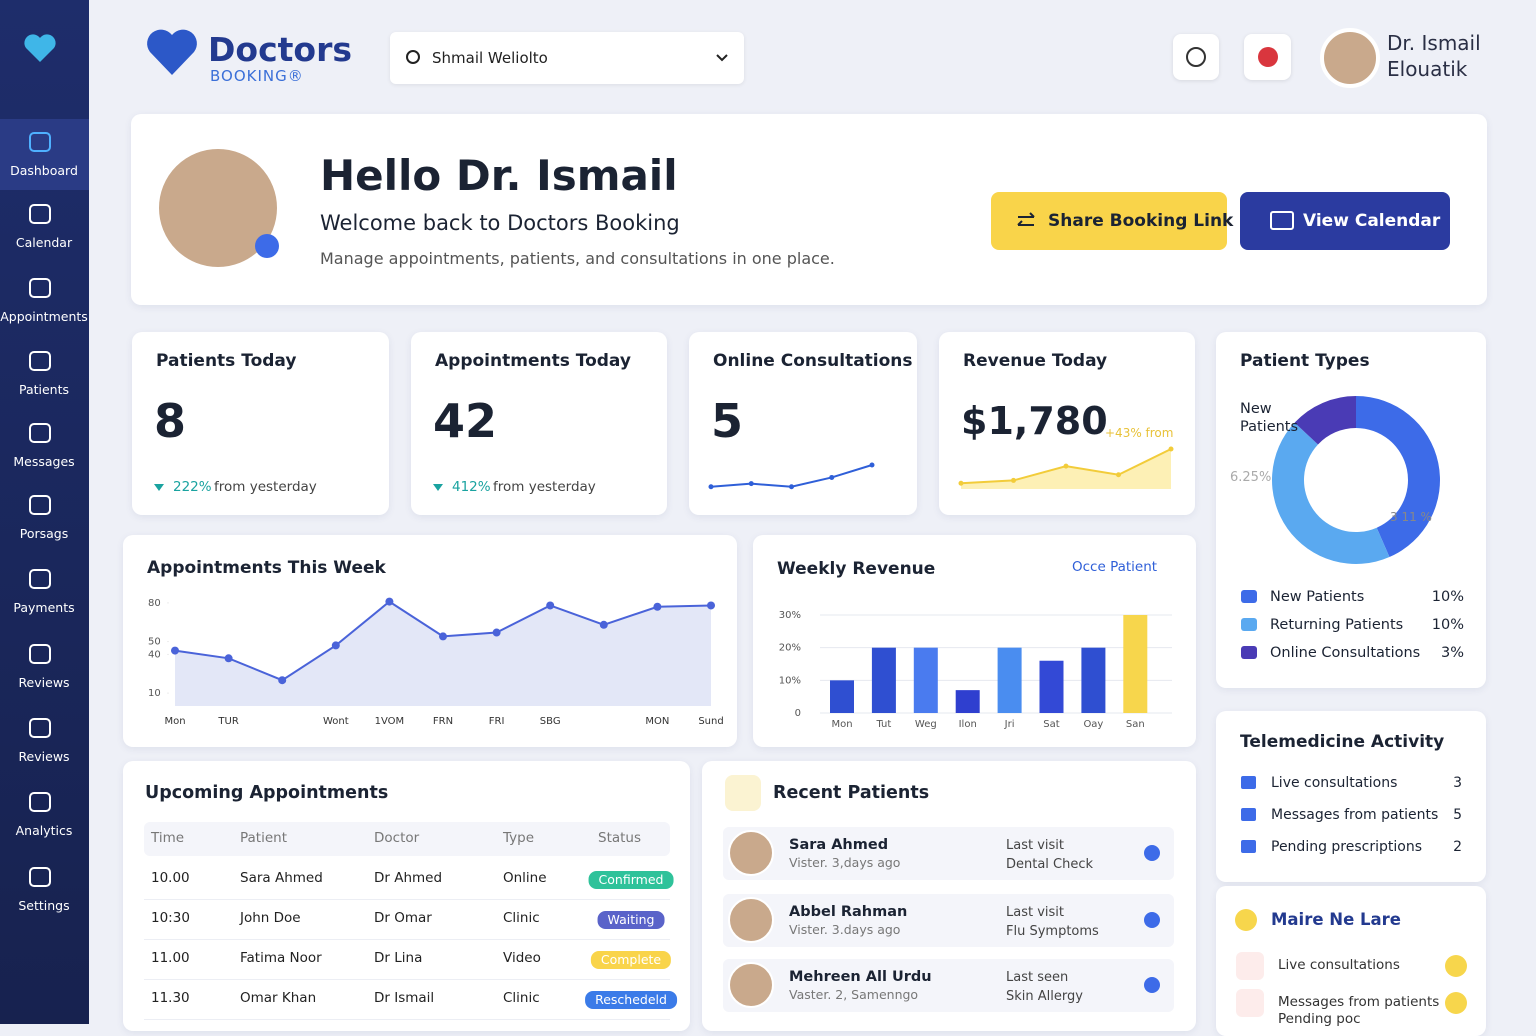  Describe the element at coordinates (1035, 845) in the screenshot. I see `visit-label: Last visit` at that location.